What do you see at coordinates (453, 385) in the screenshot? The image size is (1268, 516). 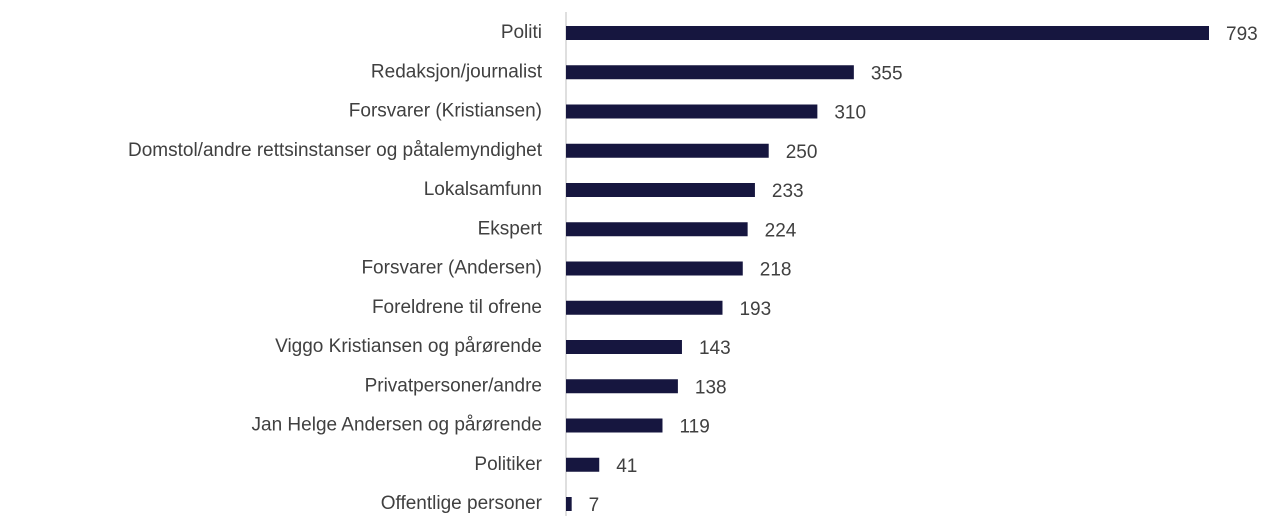 I see `category-label: Privatpersoner/andre` at bounding box center [453, 385].